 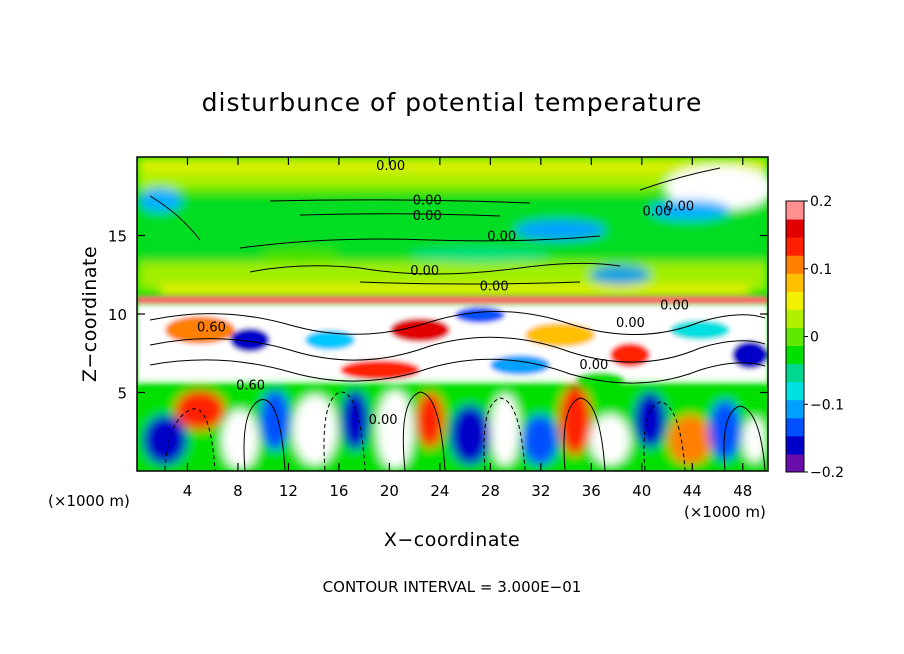 What do you see at coordinates (452, 102) in the screenshot?
I see `chart-title: disturbunce of potential temperature` at bounding box center [452, 102].